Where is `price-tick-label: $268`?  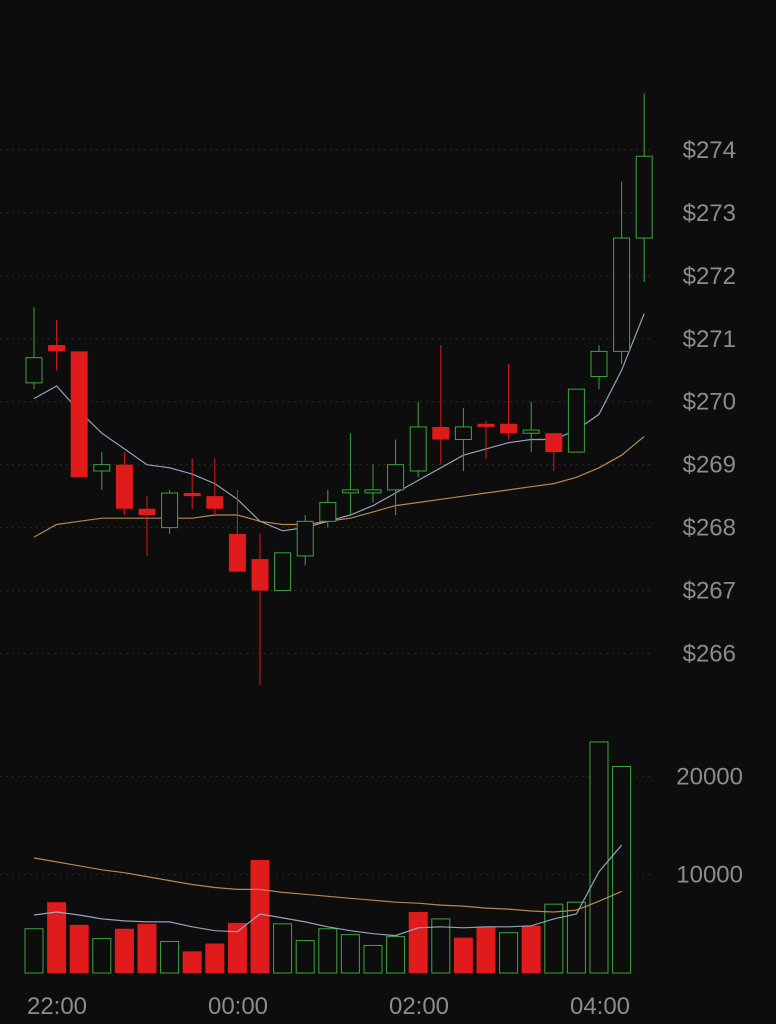 price-tick-label: $268 is located at coordinates (709, 528).